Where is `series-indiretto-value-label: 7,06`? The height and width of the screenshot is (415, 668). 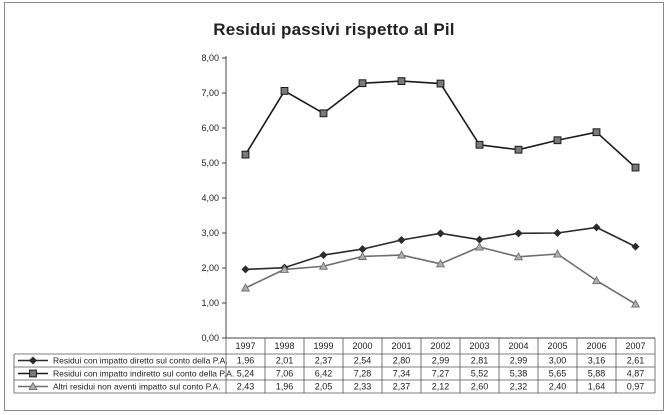 series-indiretto-value-label: 7,06 is located at coordinates (285, 374).